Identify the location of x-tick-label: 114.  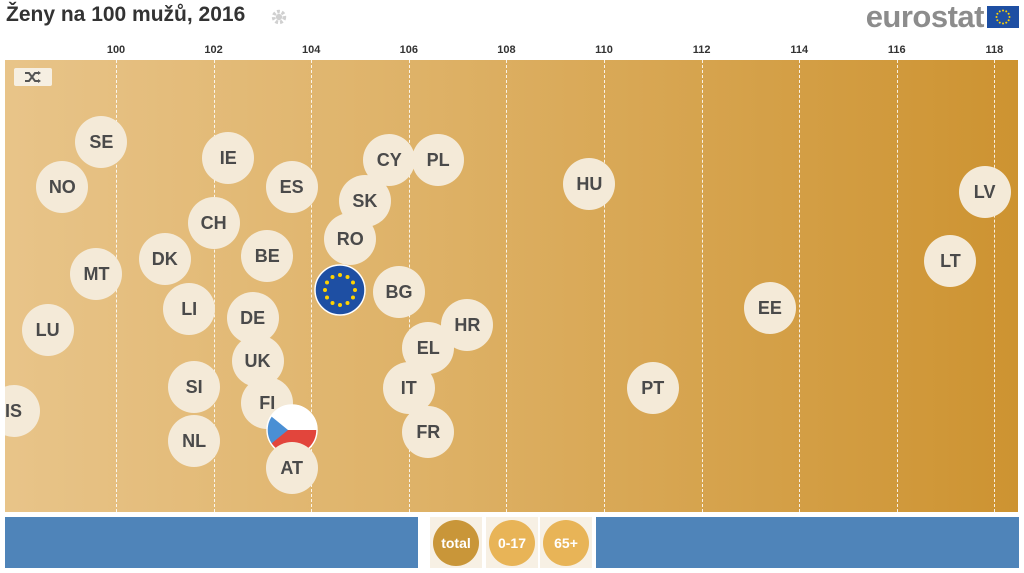
(799, 50).